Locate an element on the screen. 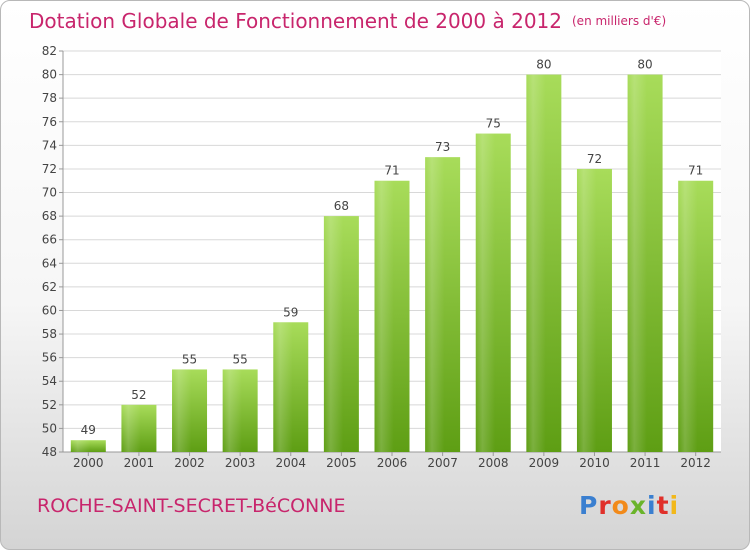  y-tick-label: 80 is located at coordinates (49, 75).